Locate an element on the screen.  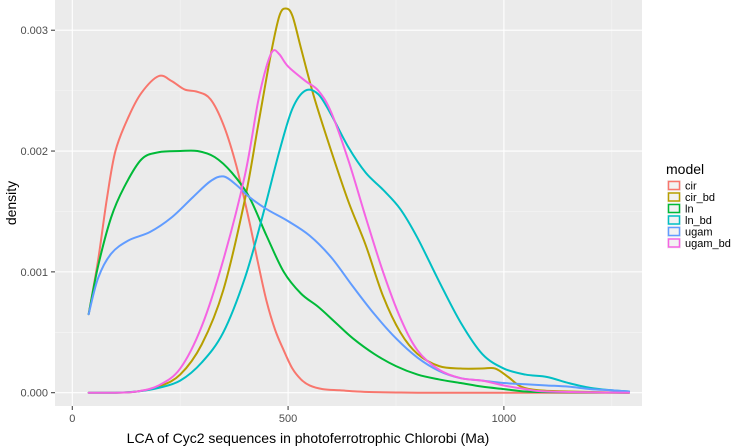
y-tick-label: 0.001 is located at coordinates (34, 273).